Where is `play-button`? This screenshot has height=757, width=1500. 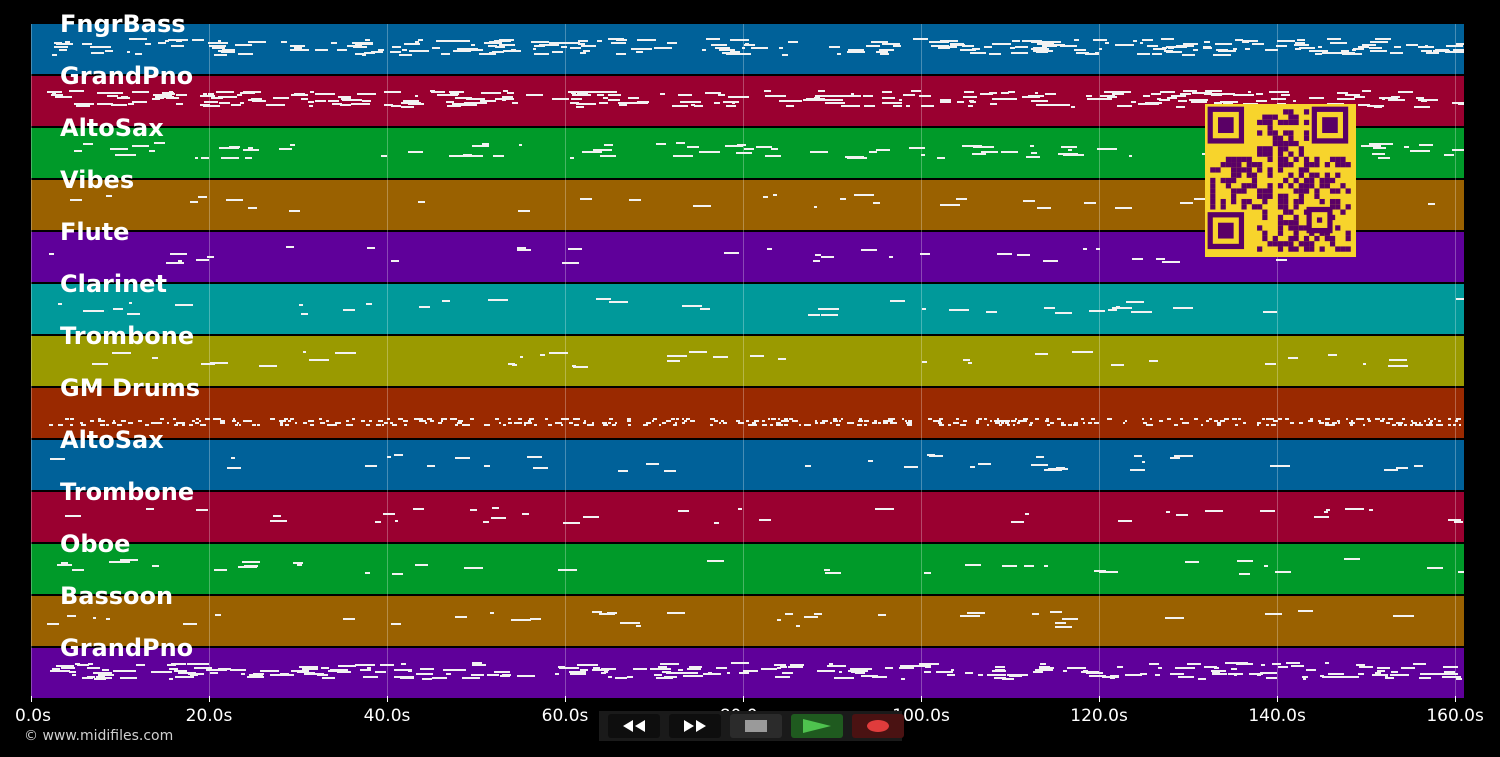 play-button is located at coordinates (817, 726).